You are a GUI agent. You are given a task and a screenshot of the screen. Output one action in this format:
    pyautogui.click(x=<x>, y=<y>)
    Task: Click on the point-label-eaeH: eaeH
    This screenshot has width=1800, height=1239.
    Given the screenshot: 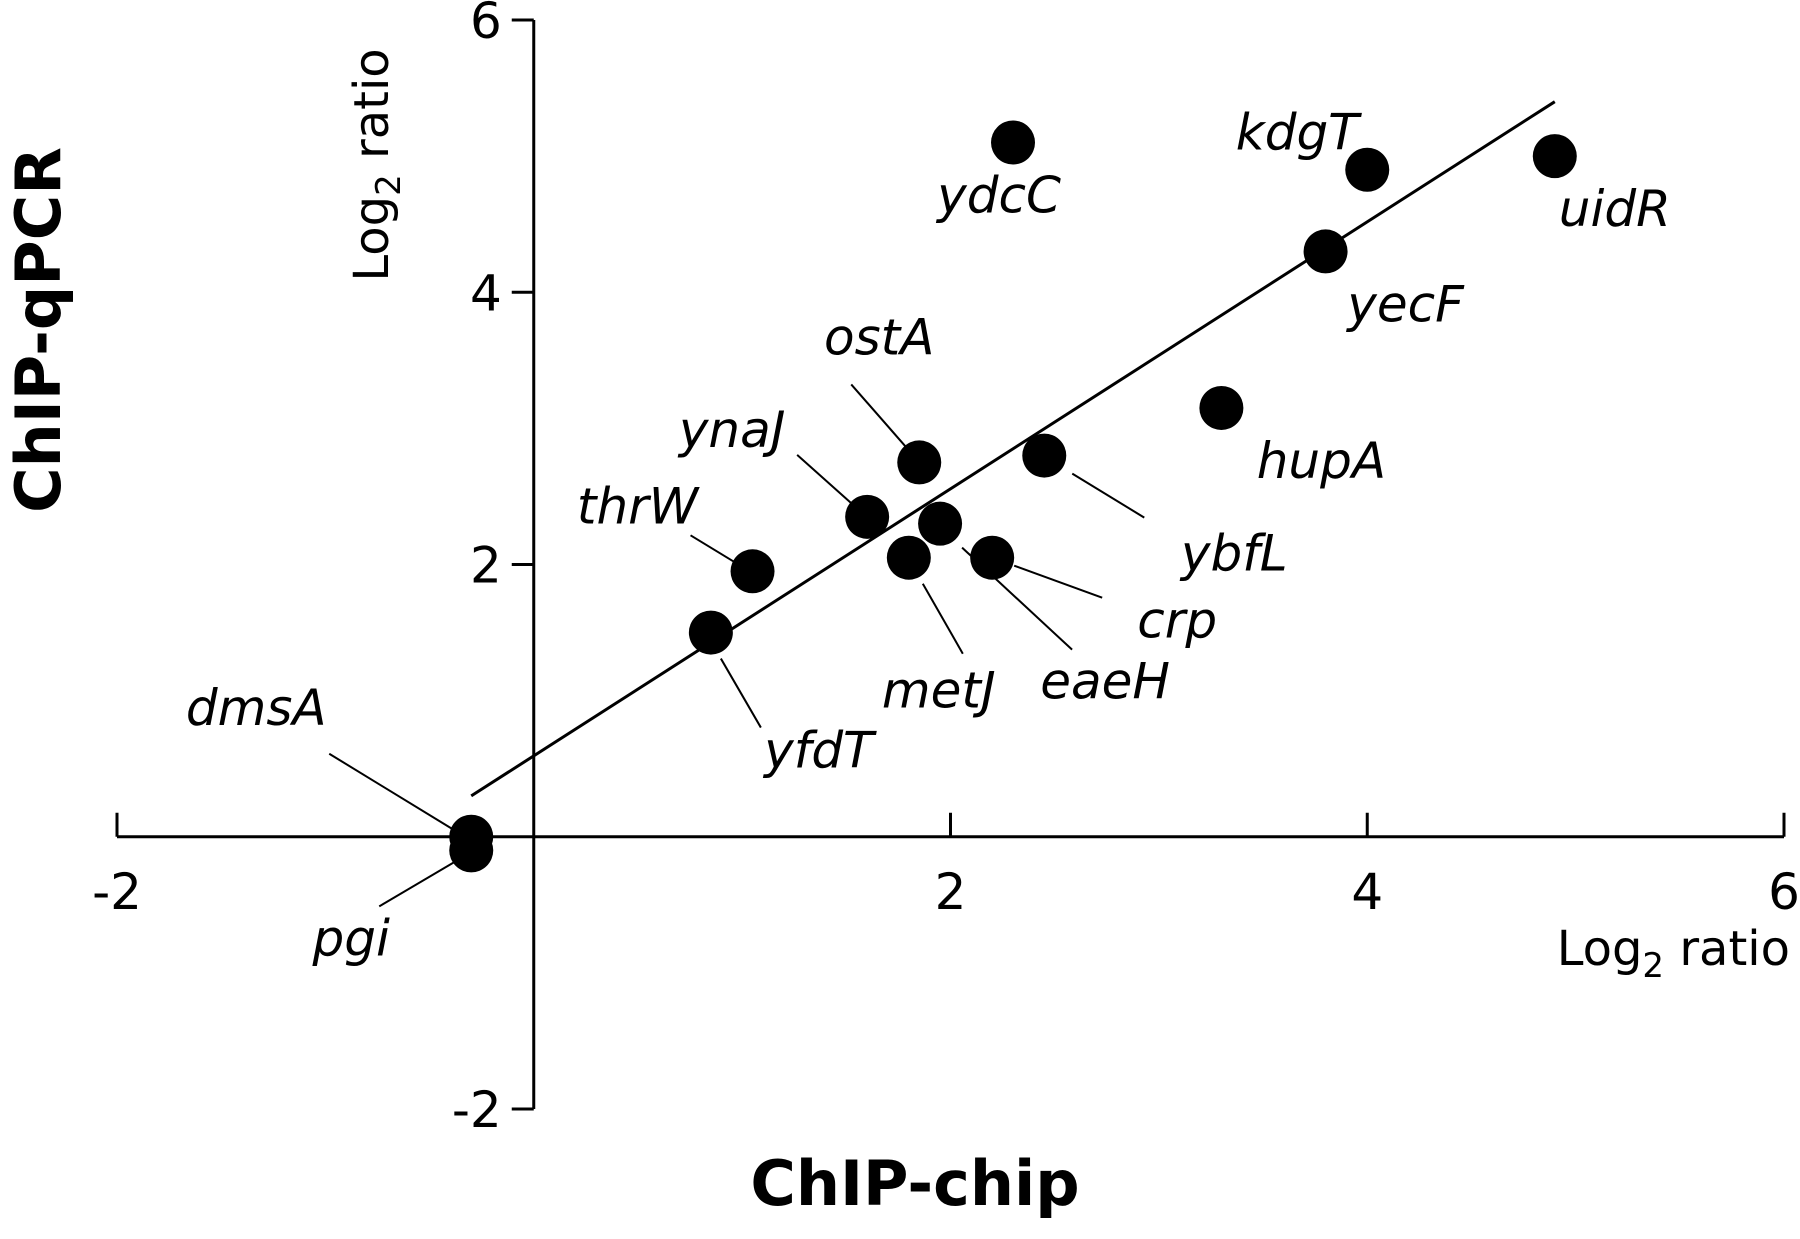 What is the action you would take?
    pyautogui.click(x=1105, y=682)
    